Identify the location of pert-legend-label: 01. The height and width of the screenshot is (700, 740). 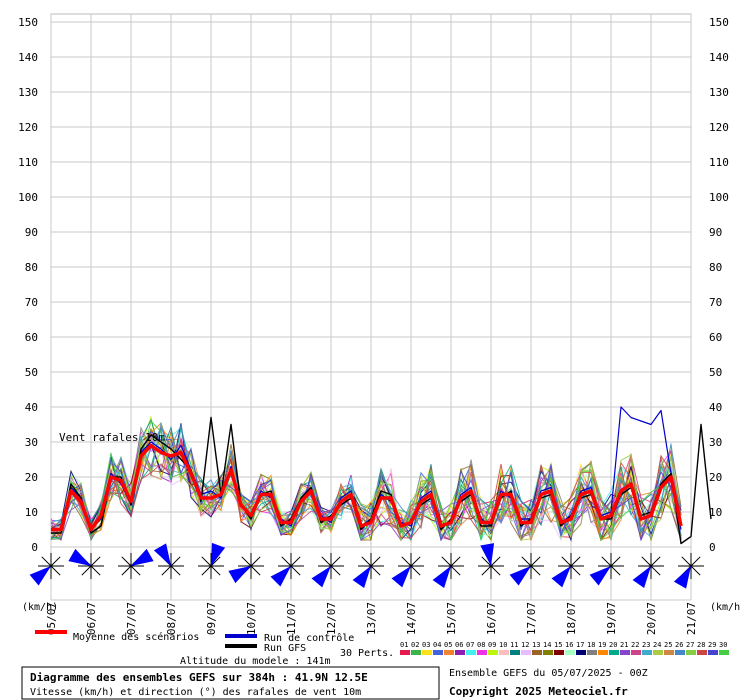
(404, 645).